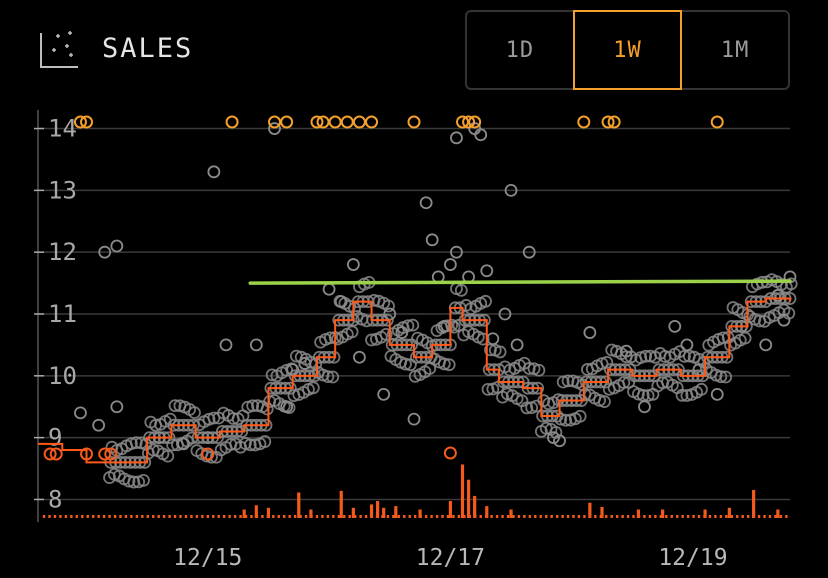 The height and width of the screenshot is (578, 828). I want to click on volume-bars, so click(415, 491).